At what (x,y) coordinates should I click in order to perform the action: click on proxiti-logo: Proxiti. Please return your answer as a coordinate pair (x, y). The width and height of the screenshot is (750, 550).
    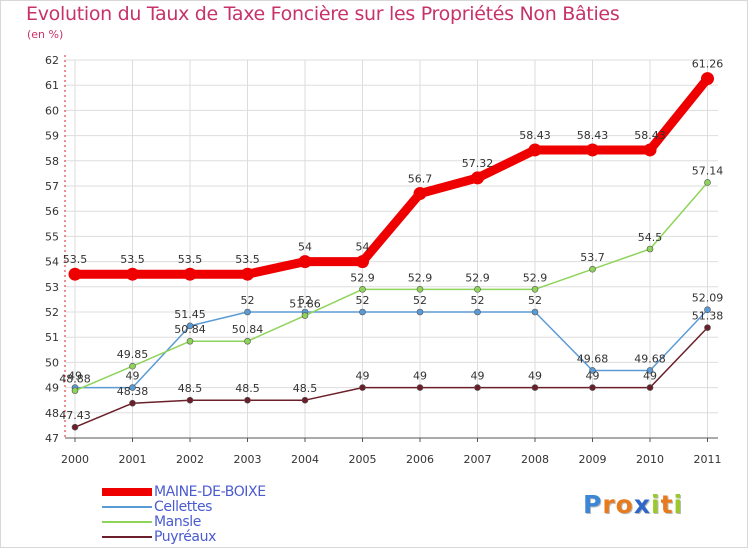
    Looking at the image, I should click on (633, 504).